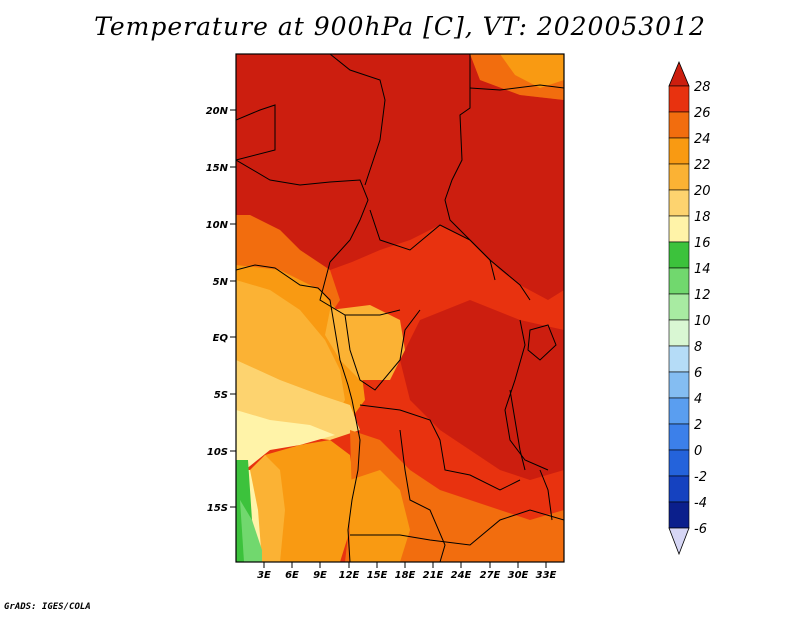 The width and height of the screenshot is (800, 618). I want to click on colorbar-segment-m4-m2, so click(679, 489).